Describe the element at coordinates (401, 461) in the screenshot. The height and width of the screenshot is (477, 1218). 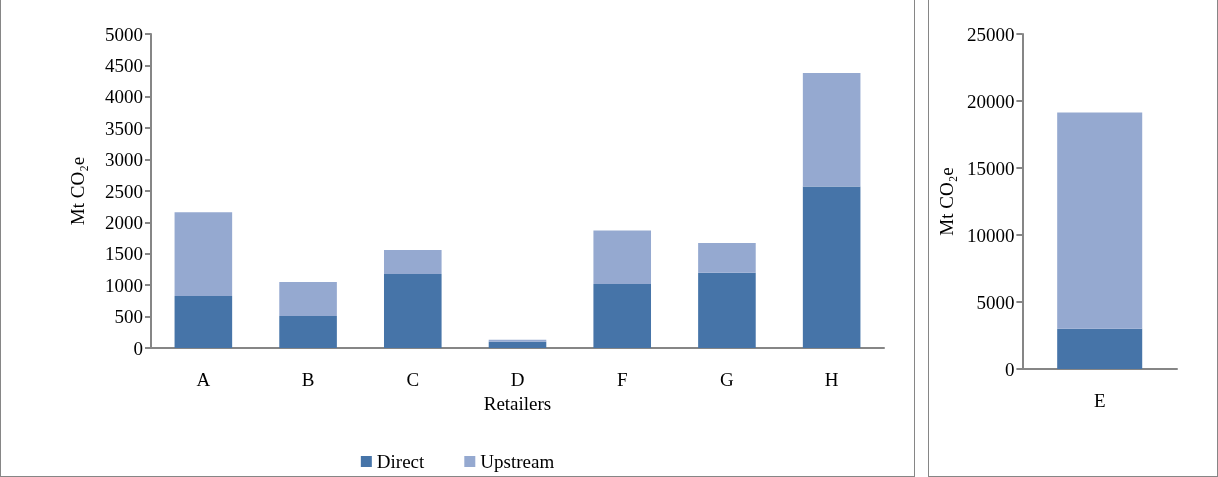
I see `legend-label: Direct` at that location.